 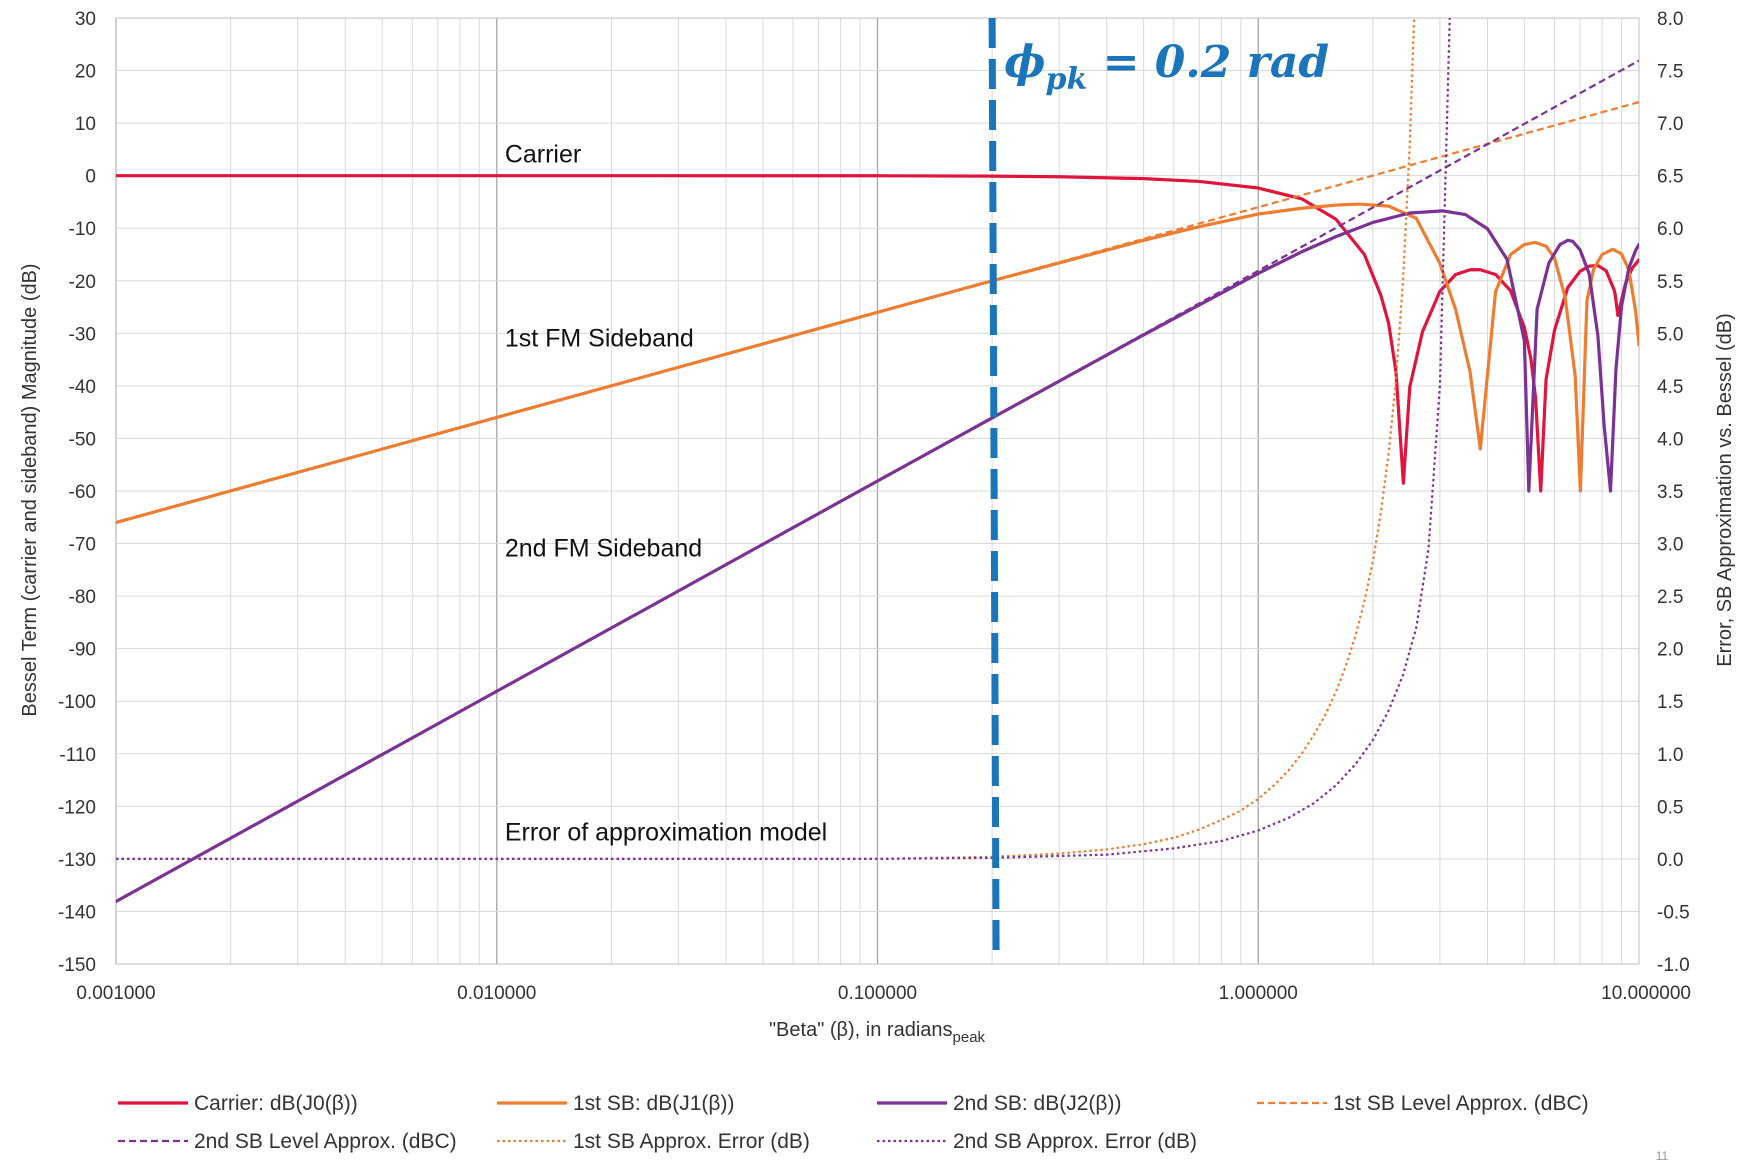 What do you see at coordinates (77, 807) in the screenshot?
I see `left-y-tick-label: -120` at bounding box center [77, 807].